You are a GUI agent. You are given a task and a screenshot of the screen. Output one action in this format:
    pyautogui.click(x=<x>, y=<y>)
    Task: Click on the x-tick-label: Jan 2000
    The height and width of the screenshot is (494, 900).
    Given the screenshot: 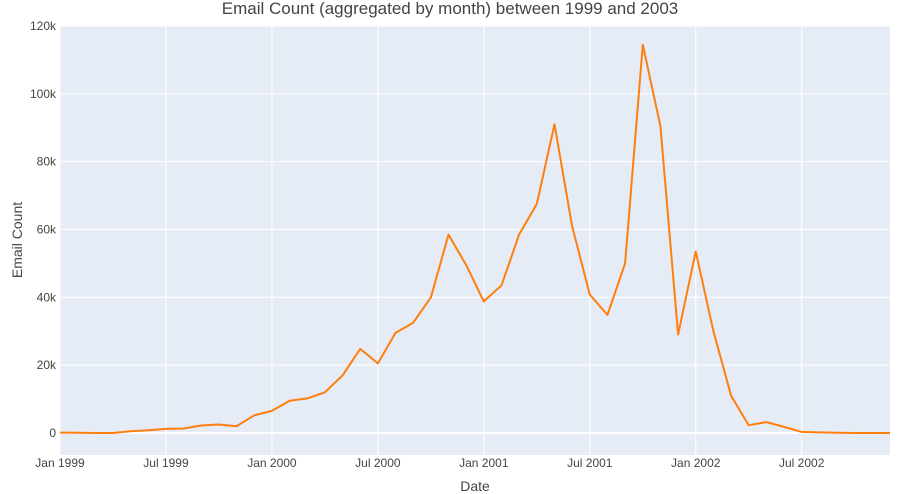 What is the action you would take?
    pyautogui.click(x=272, y=463)
    